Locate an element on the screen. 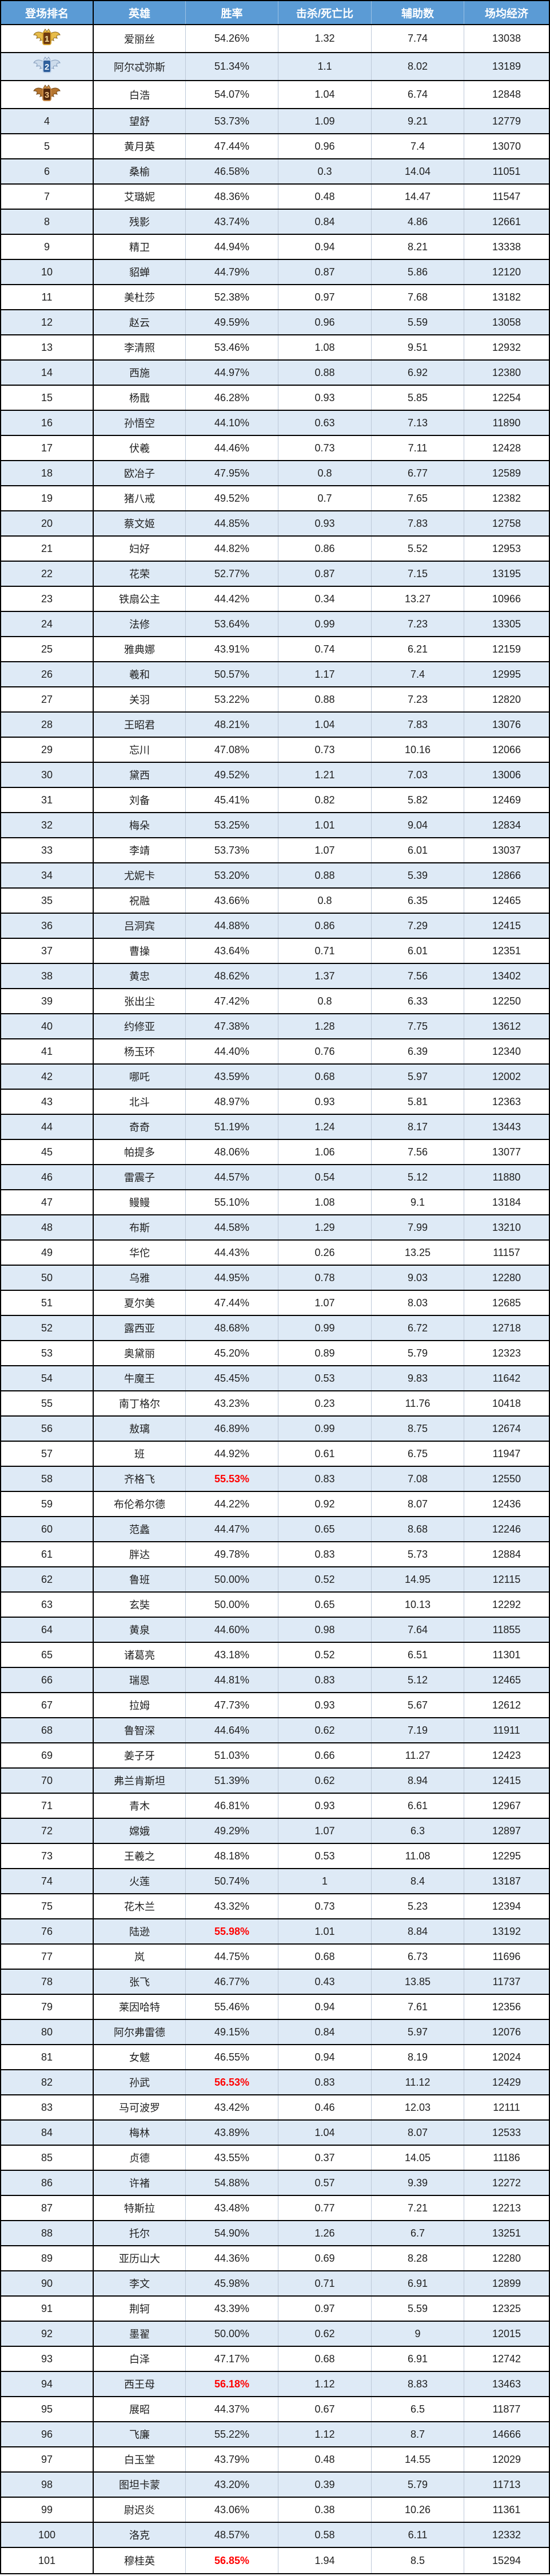  rank-cell: 48 is located at coordinates (47, 1227).